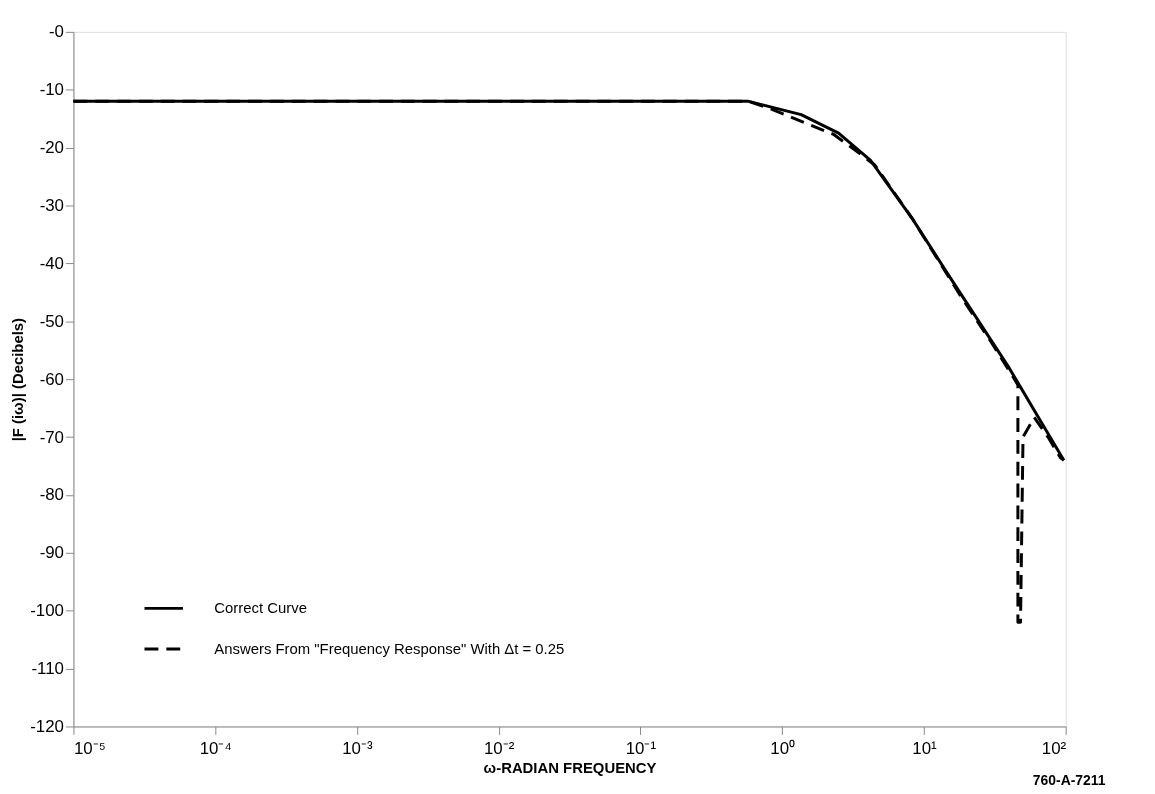 The image size is (1155, 794). What do you see at coordinates (215, 748) in the screenshot?
I see `x-tick-label: 10⁻⁴` at bounding box center [215, 748].